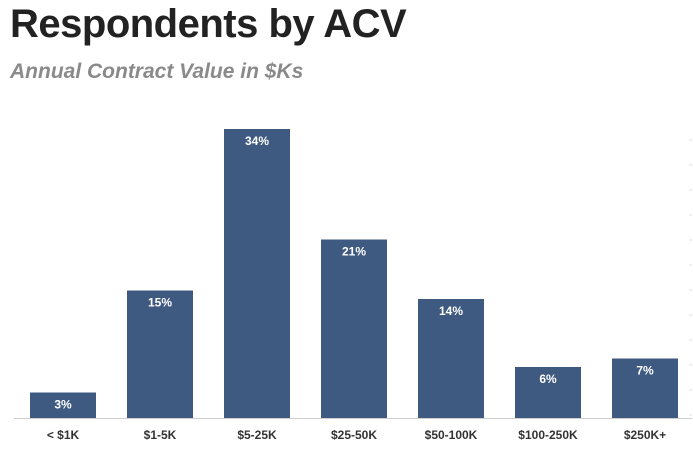 The image size is (693, 451). Describe the element at coordinates (157, 71) in the screenshot. I see `chart-subtitle: Annual Contract Value in $Ks` at that location.